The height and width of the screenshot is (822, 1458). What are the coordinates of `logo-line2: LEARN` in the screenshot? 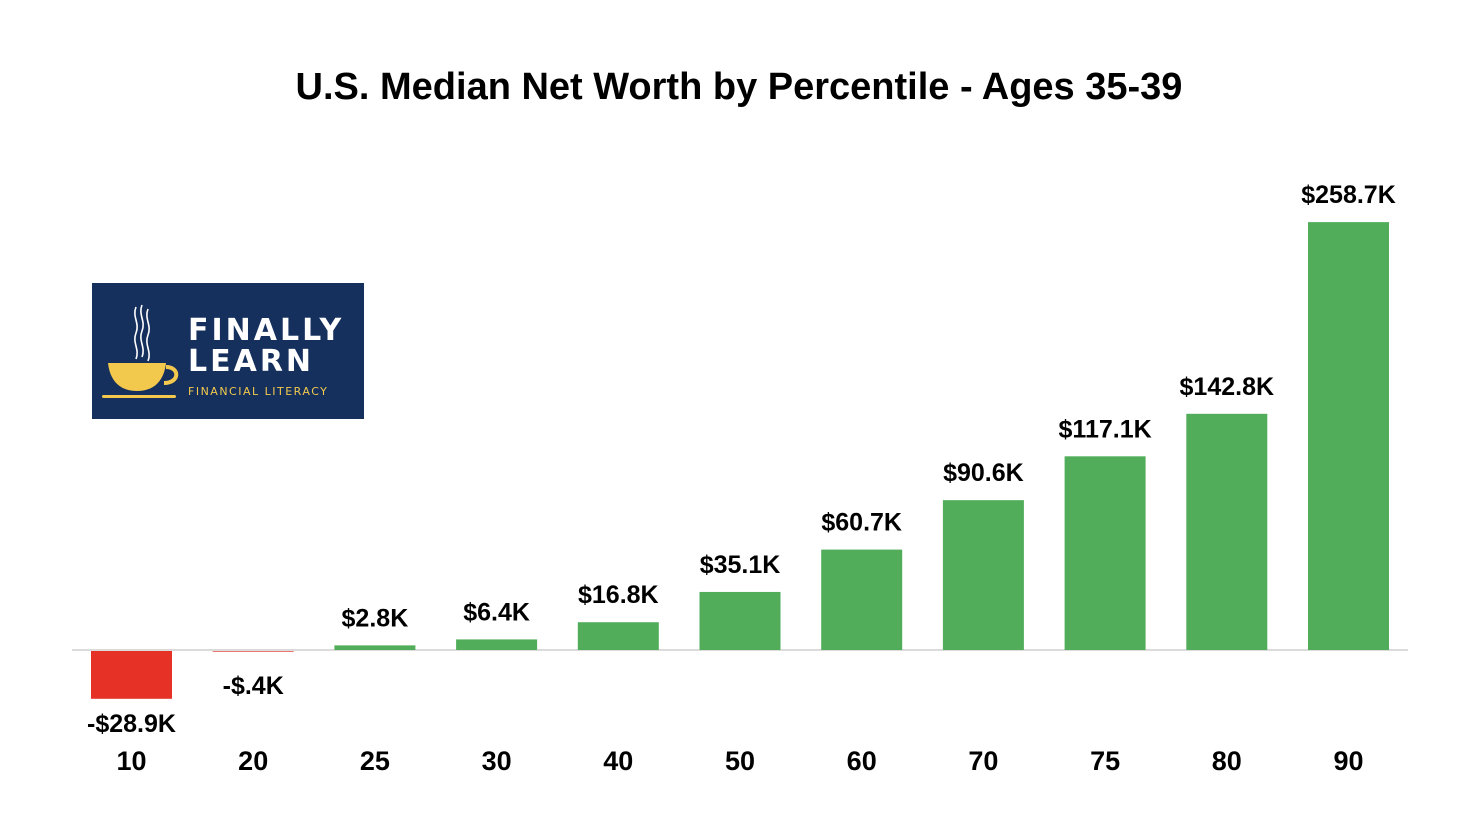 It's located at (251, 361).